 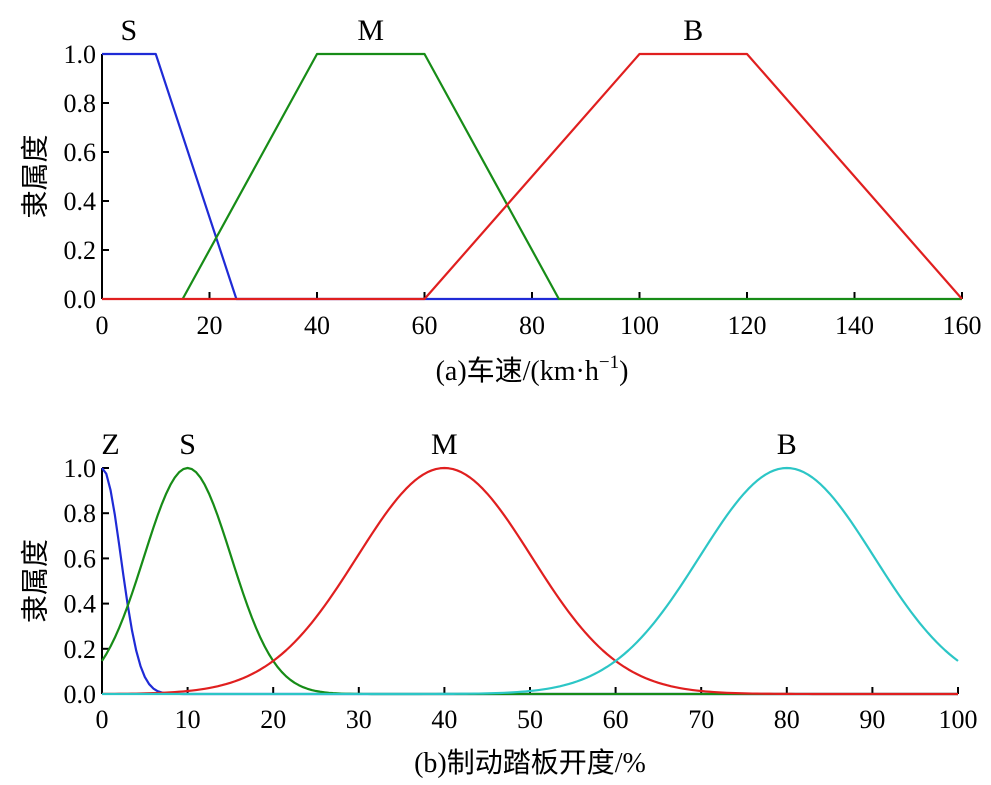 What do you see at coordinates (623, 371) in the screenshot?
I see `x-axis-label-end: )` at bounding box center [623, 371].